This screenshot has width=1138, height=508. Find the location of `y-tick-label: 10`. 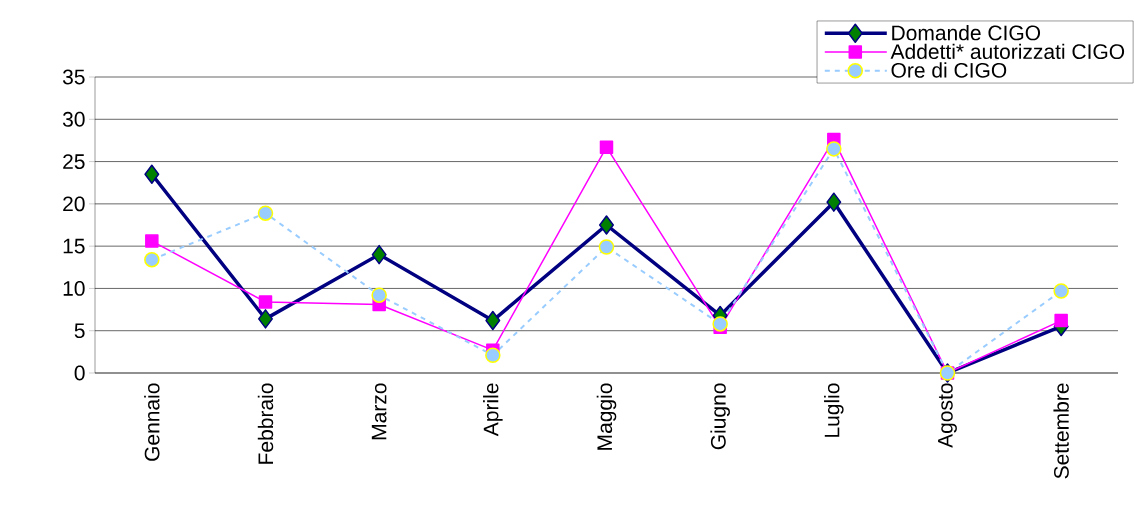

y-tick-label: 10 is located at coordinates (74, 288).